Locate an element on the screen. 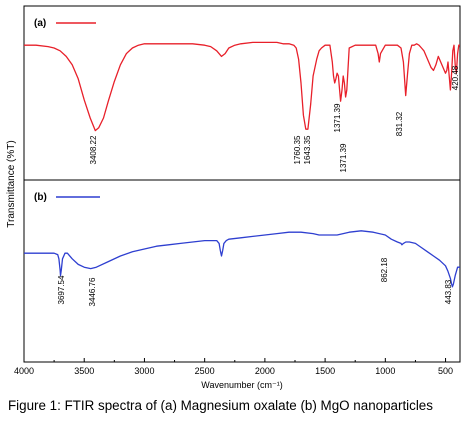 The height and width of the screenshot is (422, 474). x-tick-label: 3500 is located at coordinates (84, 371).